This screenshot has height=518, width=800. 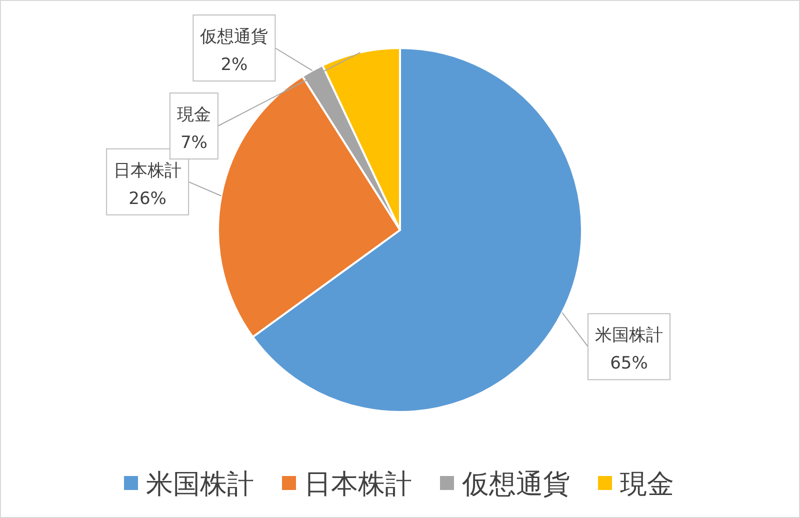 What do you see at coordinates (200, 484) in the screenshot?
I see `legend-label: 米国株計` at bounding box center [200, 484].